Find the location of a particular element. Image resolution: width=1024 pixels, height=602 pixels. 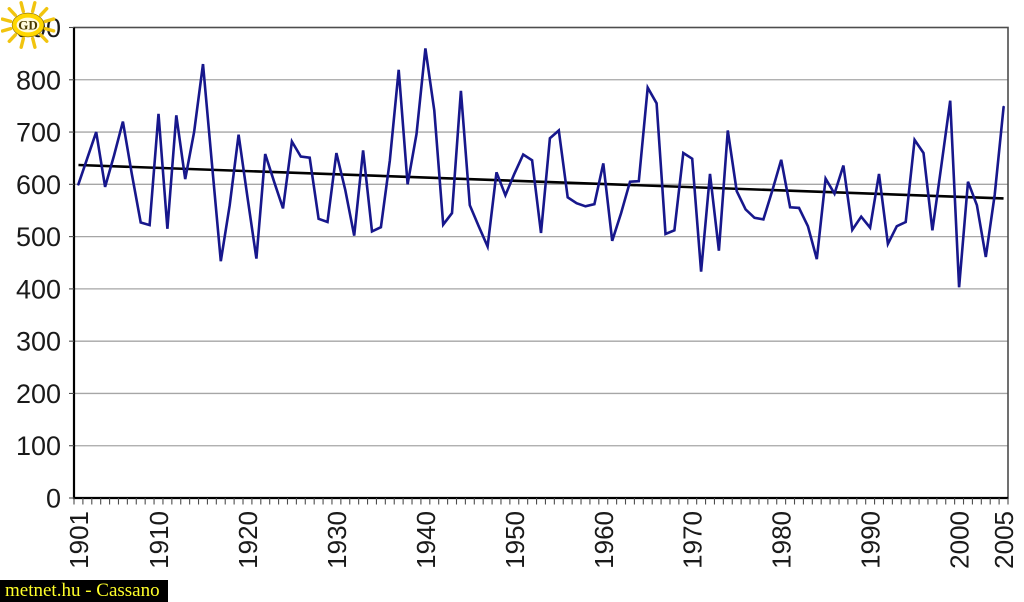

y-axis-labels: 0100200300400500600700800900 is located at coordinates (38, 263).